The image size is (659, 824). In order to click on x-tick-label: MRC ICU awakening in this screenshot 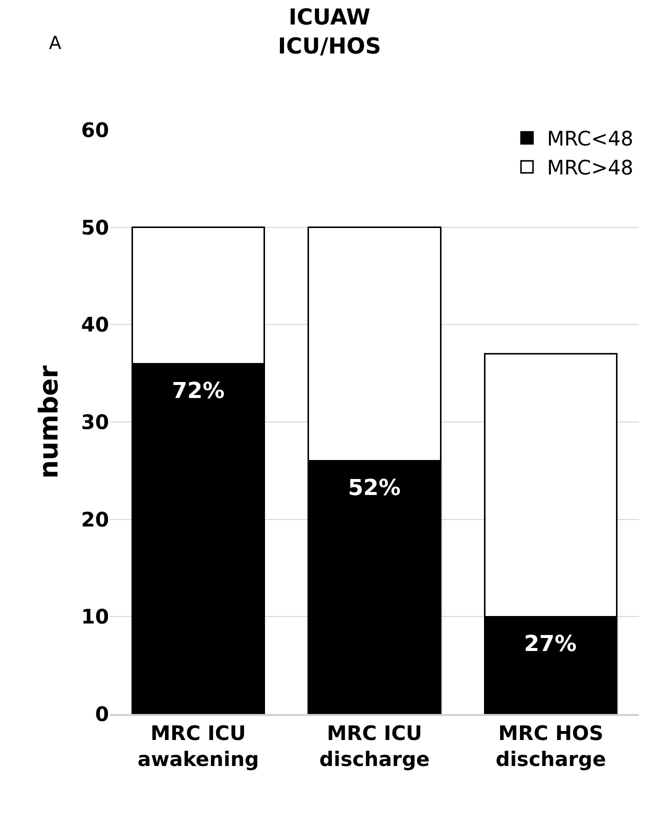, I will do `click(198, 745)`.